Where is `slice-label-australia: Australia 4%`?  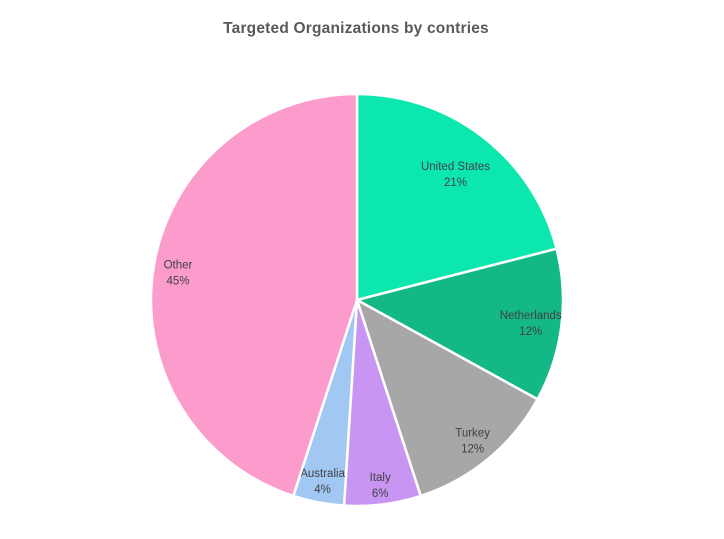
slice-label-australia: Australia 4% is located at coordinates (322, 482).